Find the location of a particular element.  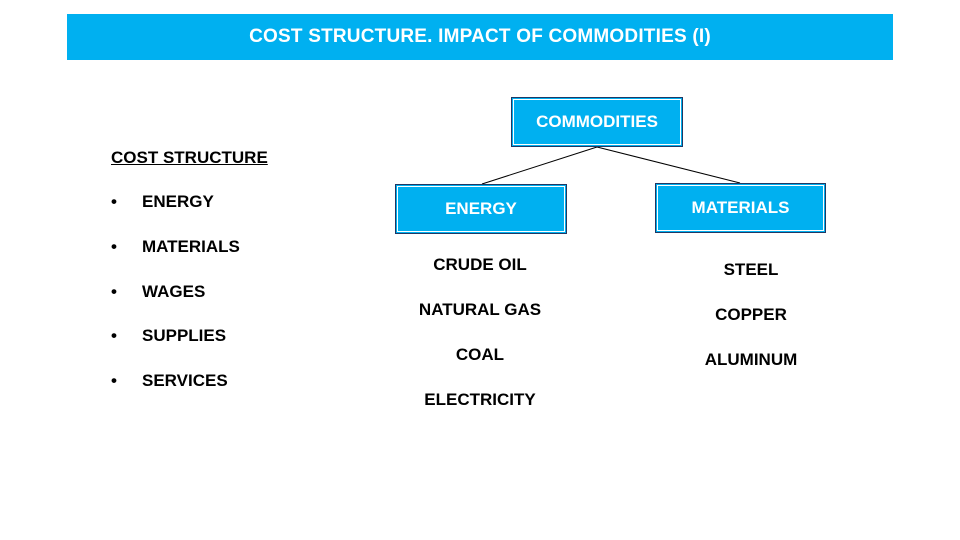

commodities-node: COMMODITIES is located at coordinates (597, 122).